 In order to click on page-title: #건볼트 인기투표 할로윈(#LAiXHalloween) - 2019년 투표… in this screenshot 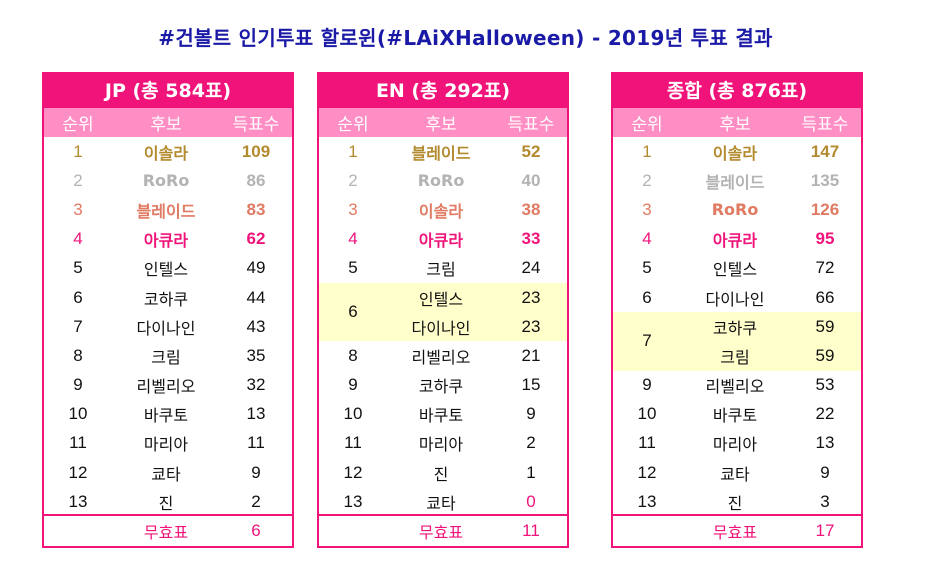, I will do `click(465, 38)`.